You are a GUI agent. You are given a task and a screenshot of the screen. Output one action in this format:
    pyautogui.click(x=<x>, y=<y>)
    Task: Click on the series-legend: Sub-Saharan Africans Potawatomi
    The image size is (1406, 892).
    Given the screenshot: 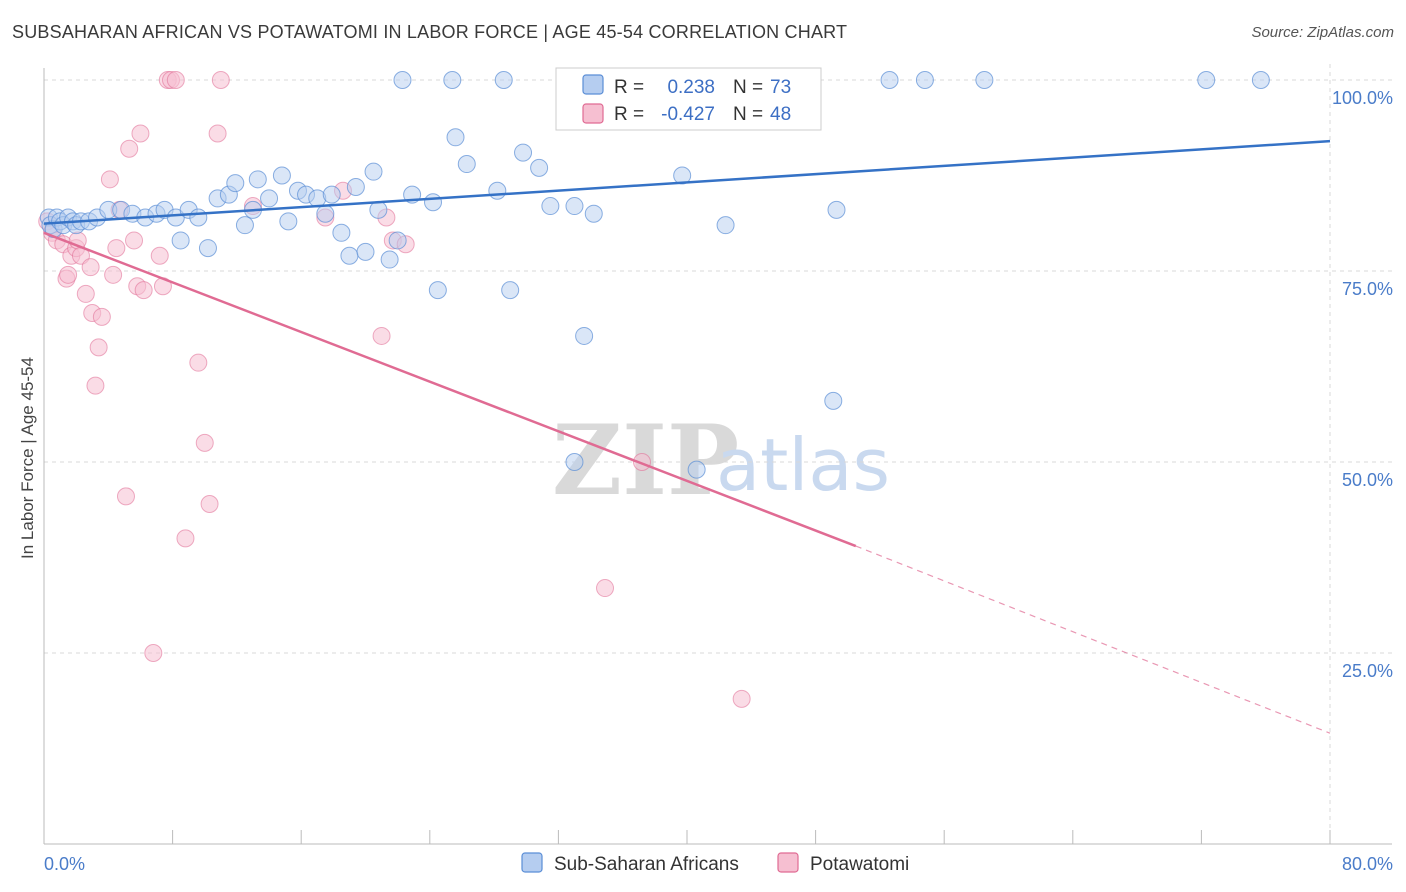 What is the action you would take?
    pyautogui.click(x=715, y=863)
    